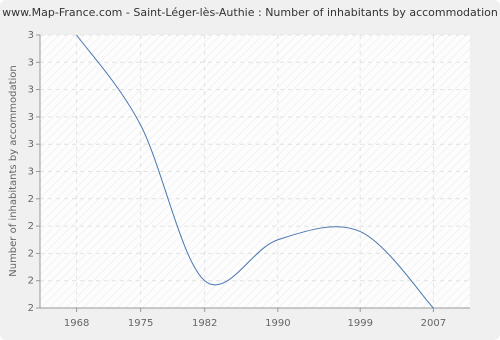  Describe the element at coordinates (140, 323) in the screenshot. I see `x-tick-label: 1975` at that location.